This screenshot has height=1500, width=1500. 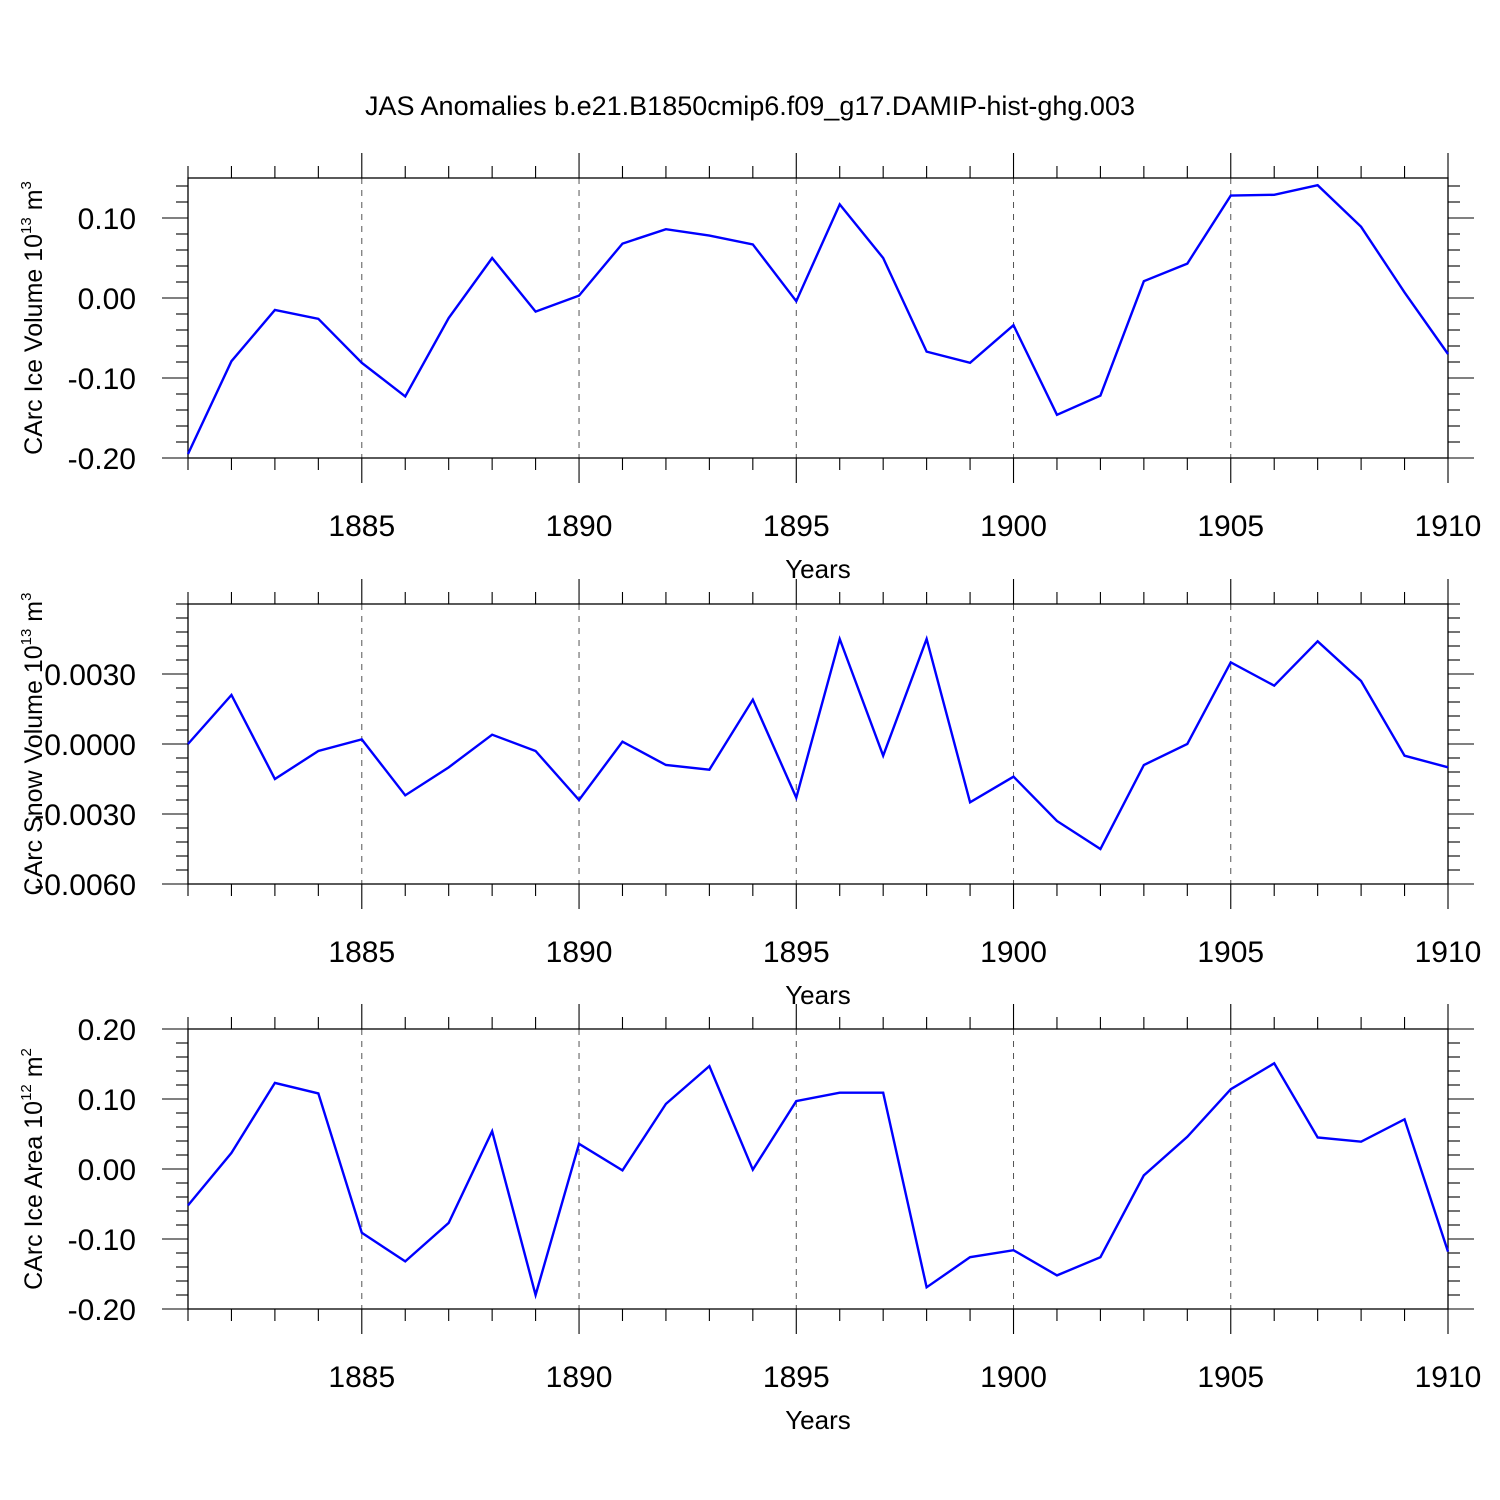 What do you see at coordinates (90, 675) in the screenshot?
I see `y-tick-label: 0.0030` at bounding box center [90, 675].